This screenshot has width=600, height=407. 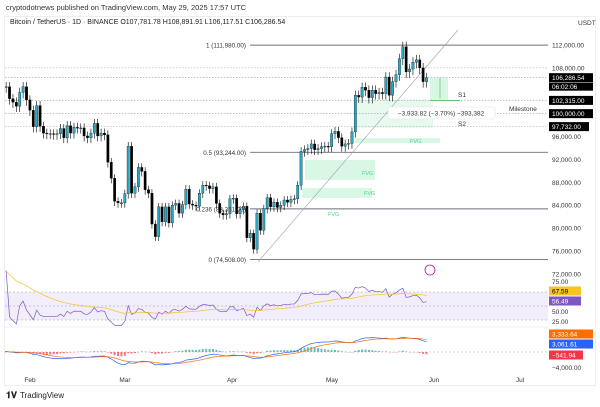 What do you see at coordinates (232, 380) in the screenshot?
I see `date-axis-tick: Apr` at bounding box center [232, 380].